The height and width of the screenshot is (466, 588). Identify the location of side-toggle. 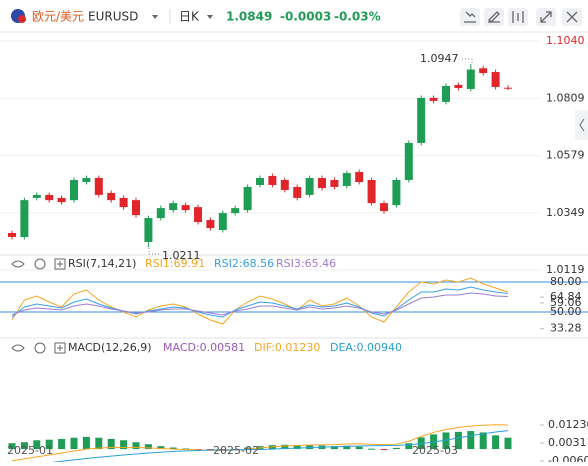
(581, 125).